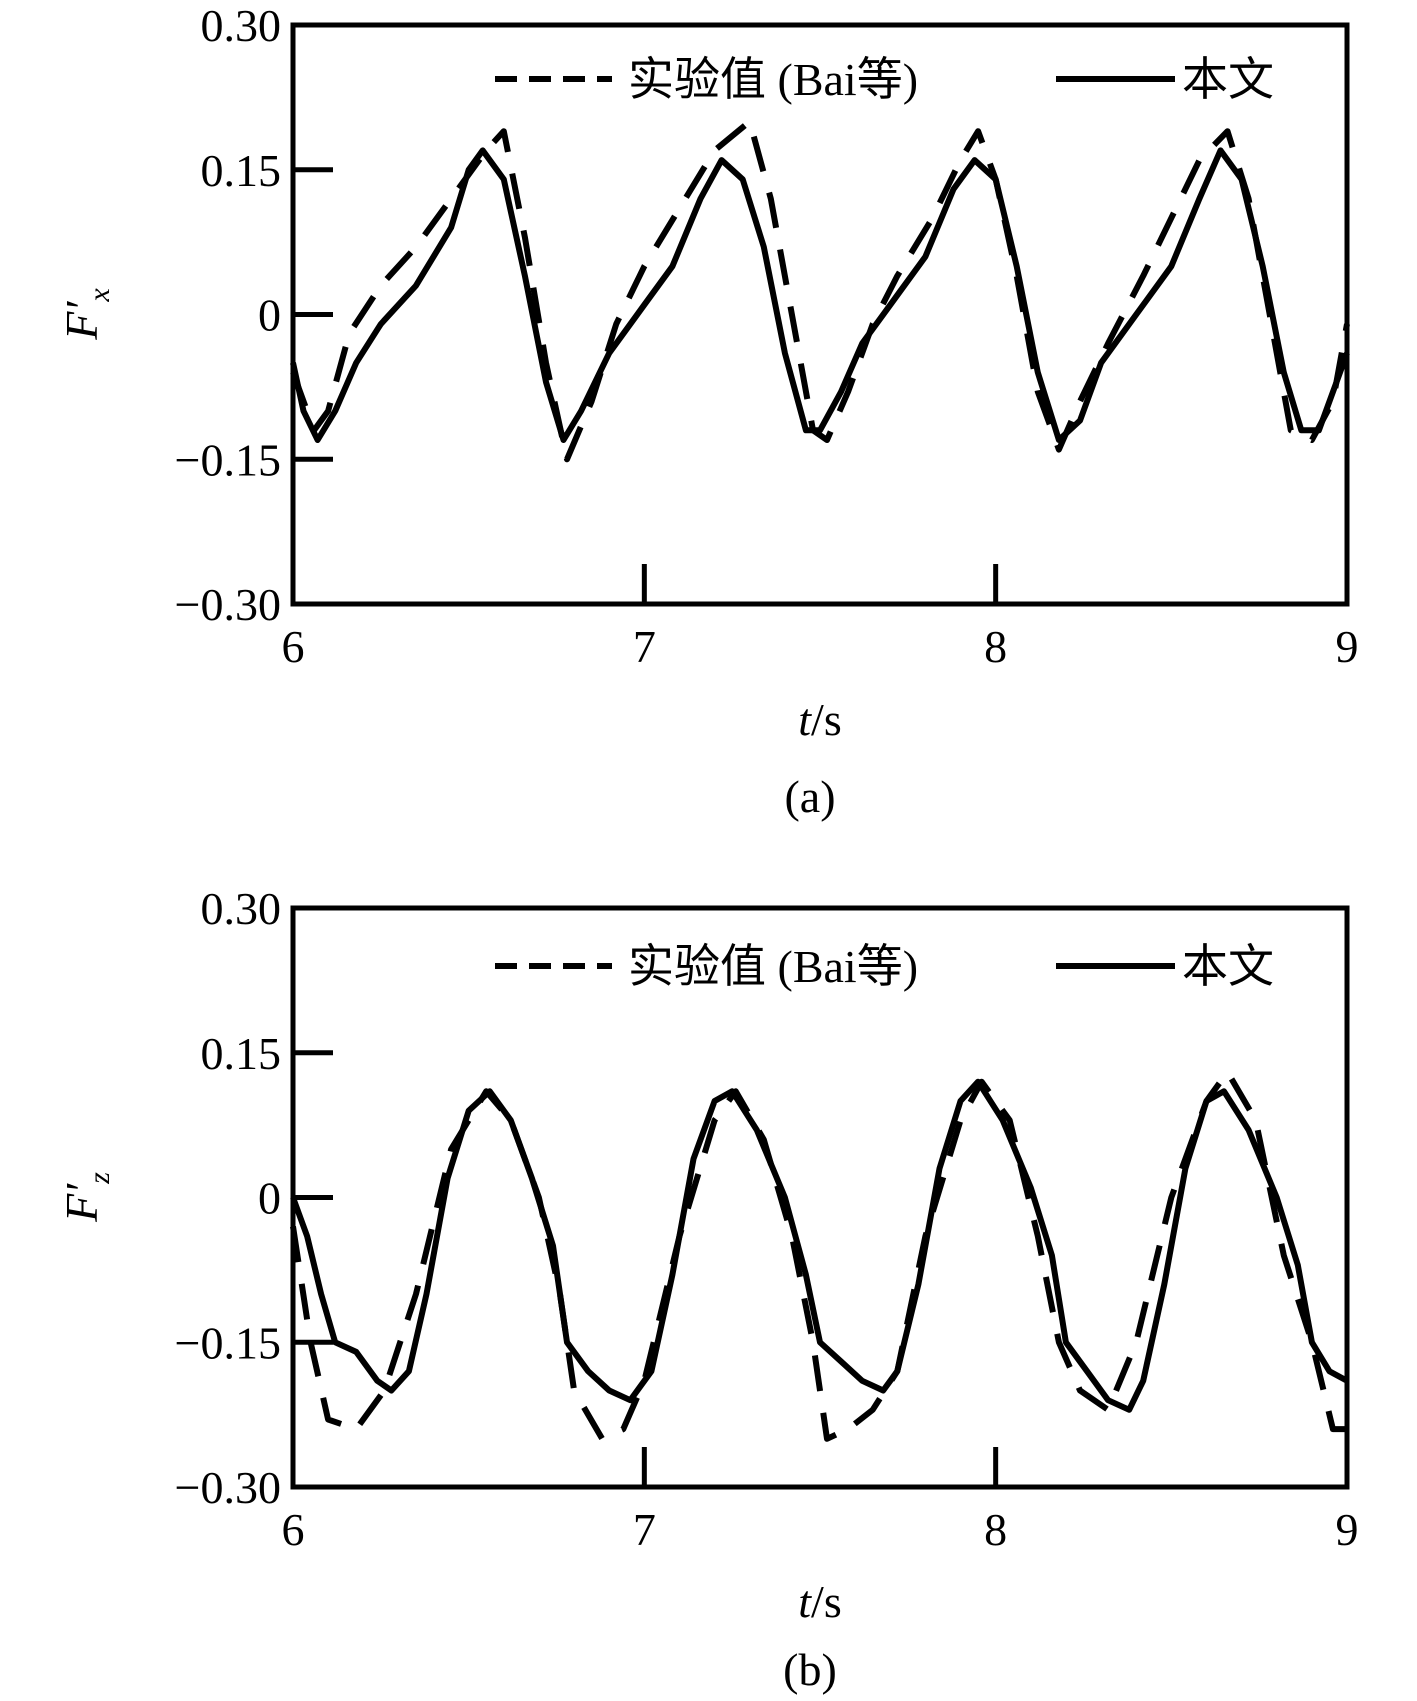  What do you see at coordinates (81, 321) in the screenshot?
I see `y-axis-label-main-a: F′` at bounding box center [81, 321].